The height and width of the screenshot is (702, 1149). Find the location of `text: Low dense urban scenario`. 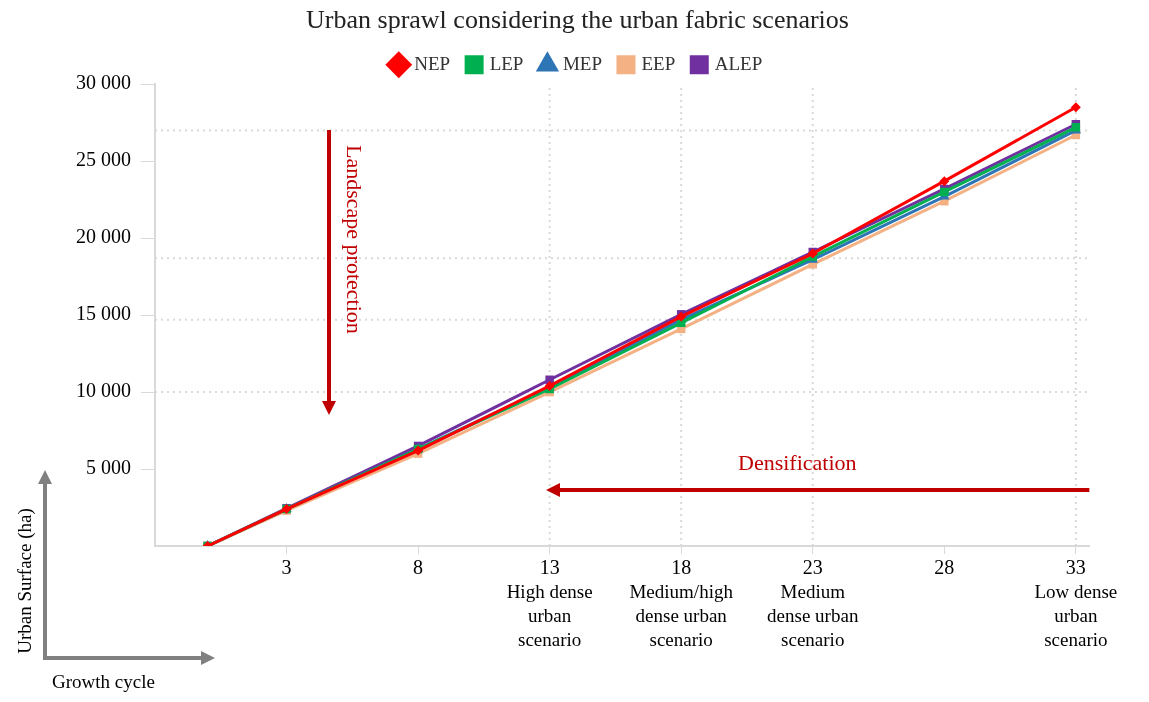

text: Low dense urban scenario is located at coordinates (1076, 616).